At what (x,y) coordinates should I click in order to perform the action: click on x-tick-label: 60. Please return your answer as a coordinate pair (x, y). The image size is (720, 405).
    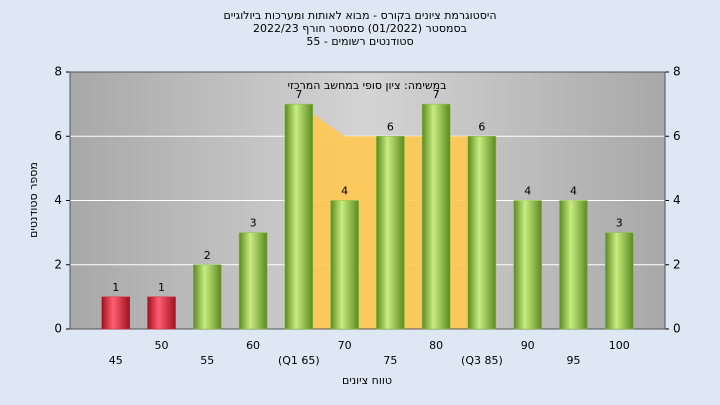
    Looking at the image, I should click on (253, 345).